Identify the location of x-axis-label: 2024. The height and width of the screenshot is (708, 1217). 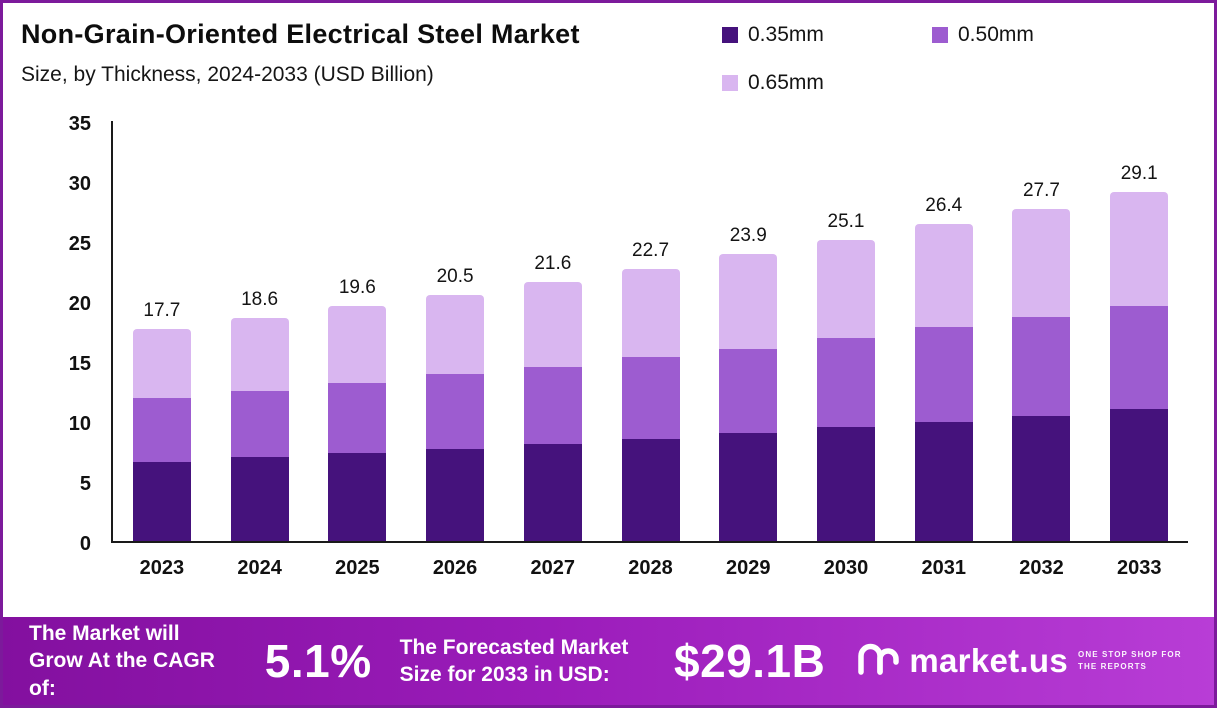
(259, 568).